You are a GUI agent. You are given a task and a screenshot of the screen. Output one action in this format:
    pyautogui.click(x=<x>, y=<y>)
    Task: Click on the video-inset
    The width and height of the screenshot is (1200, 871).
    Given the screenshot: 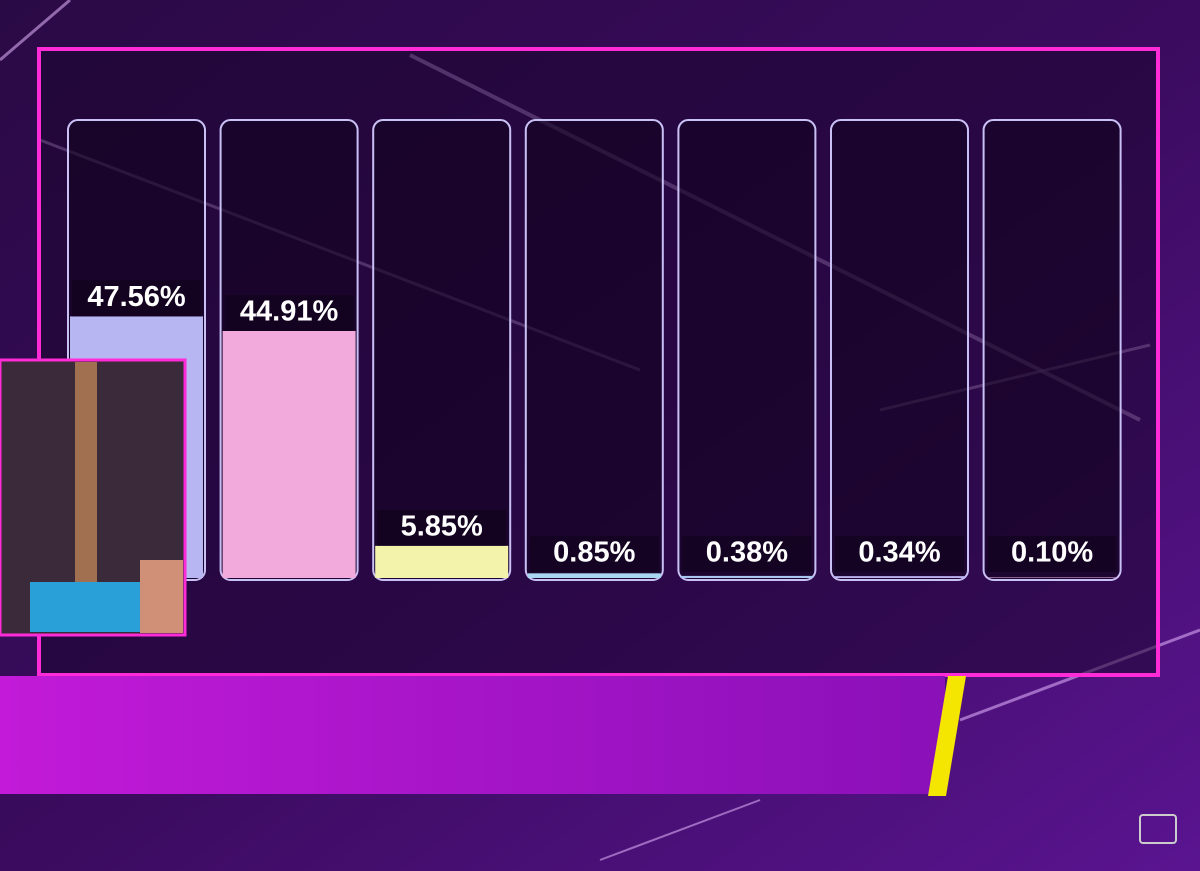 What is the action you would take?
    pyautogui.click(x=93, y=497)
    